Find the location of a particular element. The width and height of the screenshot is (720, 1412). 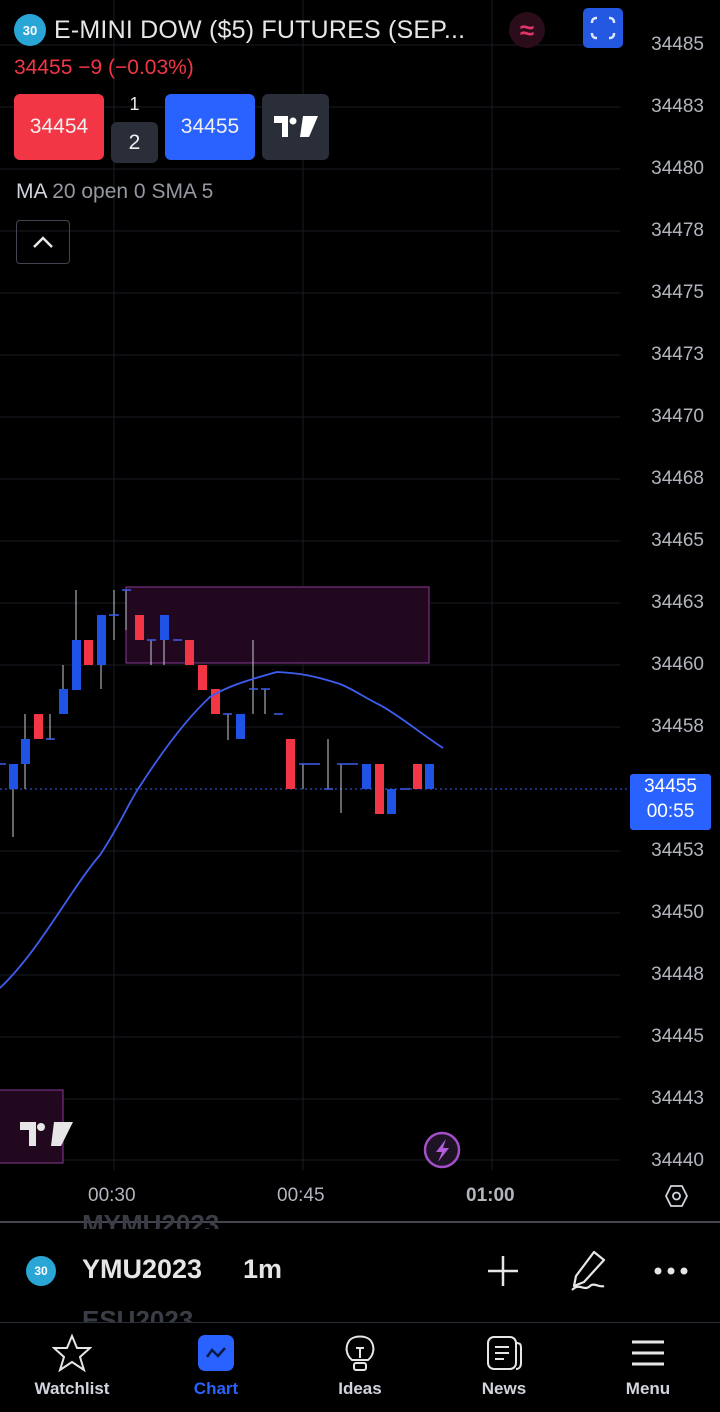

price-label: 34460 is located at coordinates (677, 664).